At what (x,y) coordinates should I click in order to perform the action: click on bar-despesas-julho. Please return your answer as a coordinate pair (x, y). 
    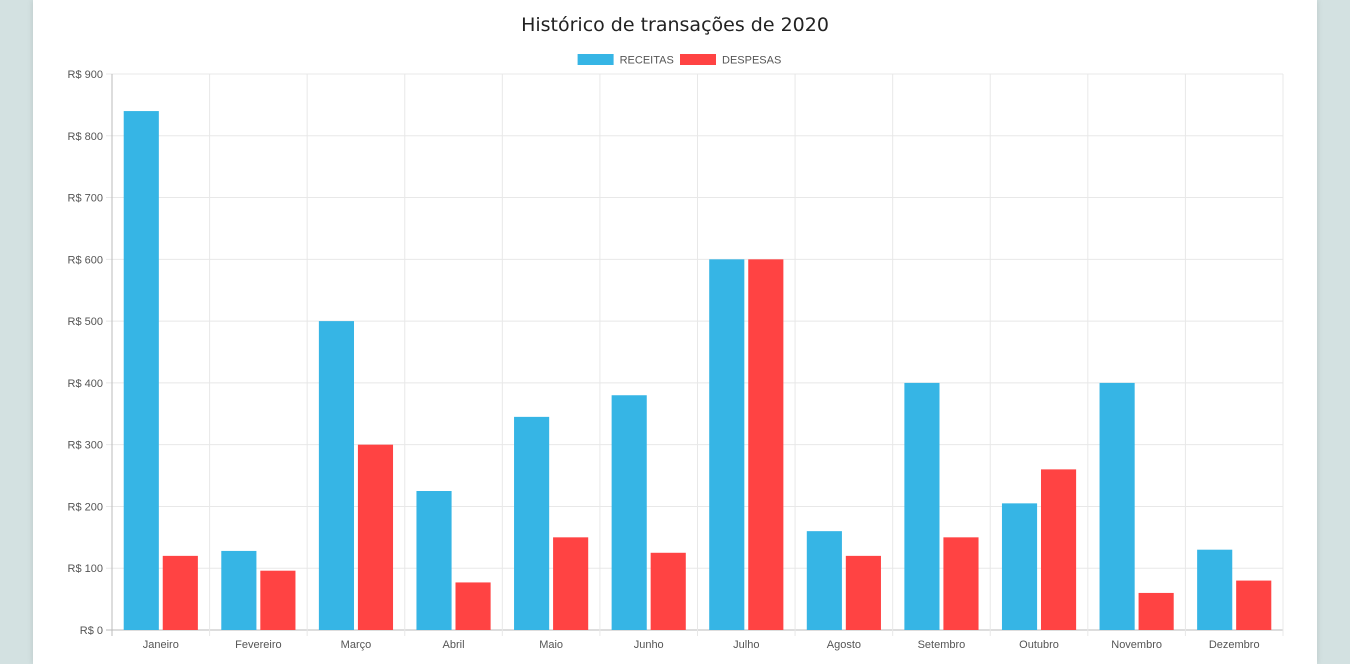
    Looking at the image, I should click on (766, 444).